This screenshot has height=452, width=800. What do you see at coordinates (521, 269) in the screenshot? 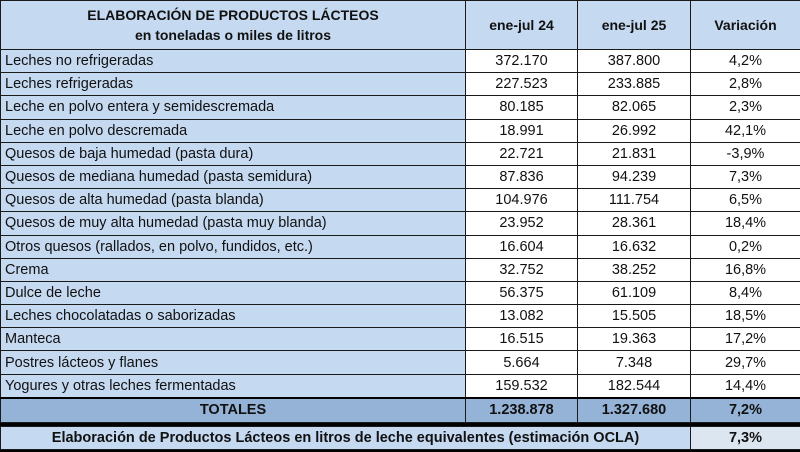
I see `value-2024: 32.752` at bounding box center [521, 269].